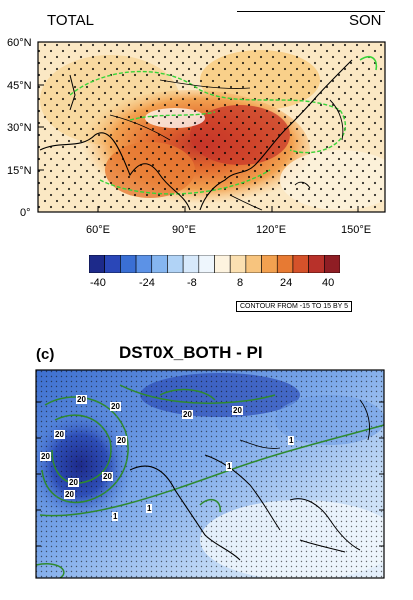  I want to click on lat-tick-label: 15°N, so click(19, 171).